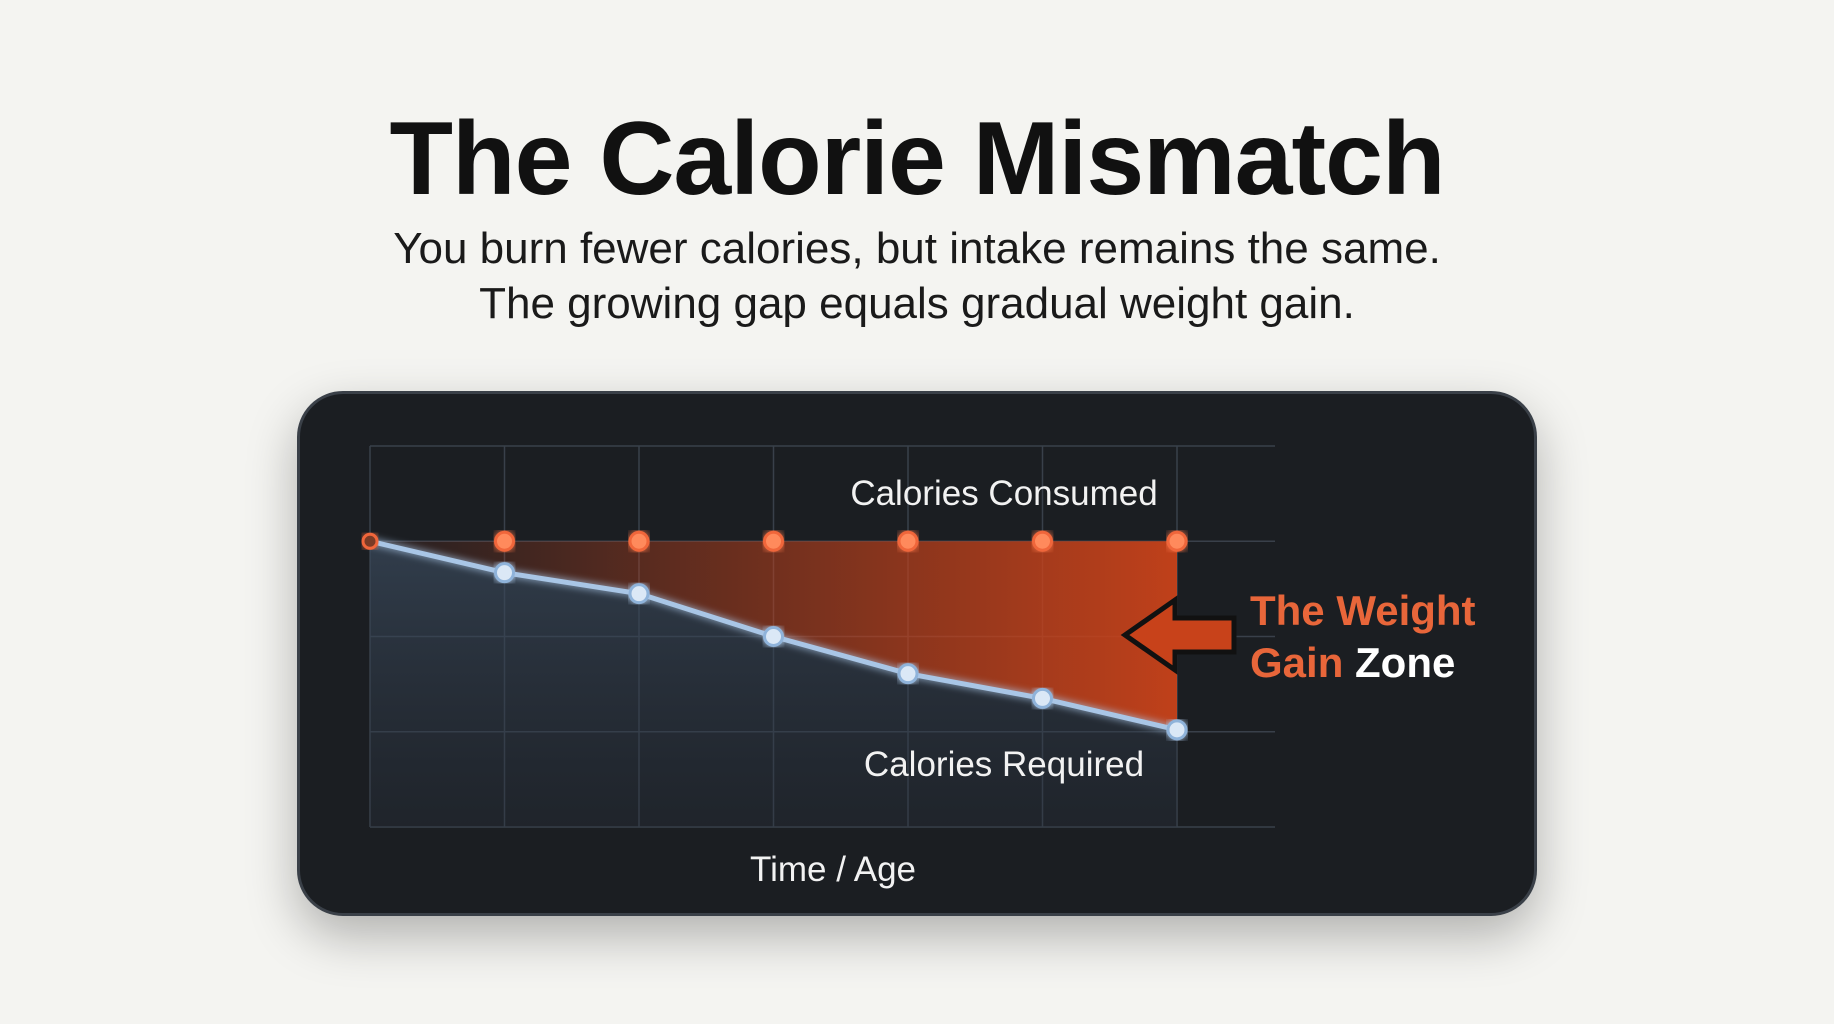 Image resolution: width=1834 pixels, height=1024 pixels. What do you see at coordinates (773, 684) in the screenshot?
I see `required-area` at bounding box center [773, 684].